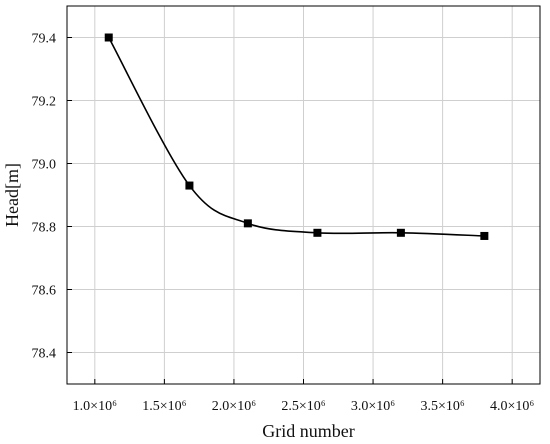 This screenshot has height=444, width=550. What do you see at coordinates (234, 406) in the screenshot?
I see `x-tick-label-2: 2.0×10⁶` at bounding box center [234, 406].